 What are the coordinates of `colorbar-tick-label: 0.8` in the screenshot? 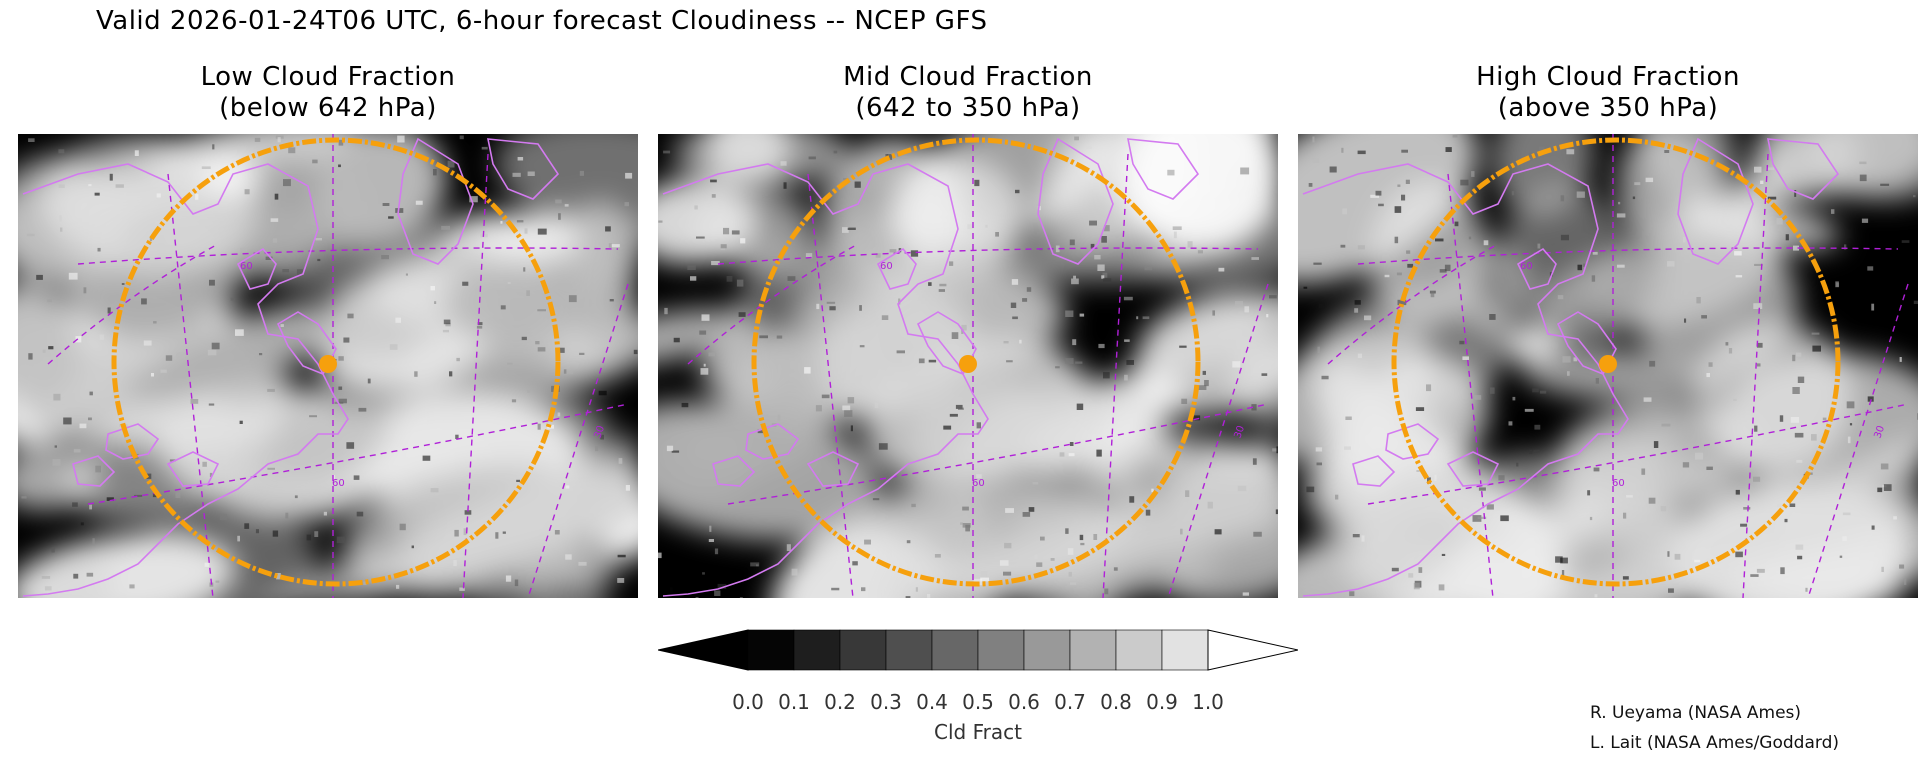 It's located at (1116, 702).